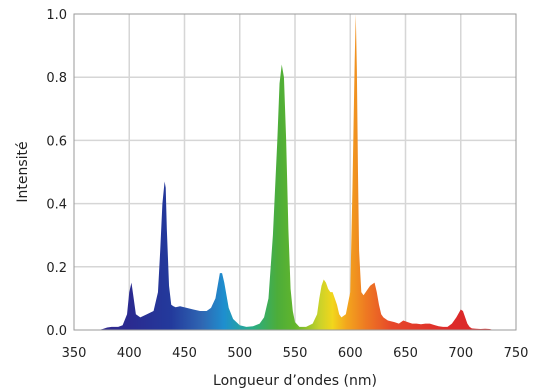 The width and height of the screenshot is (546, 392). Describe the element at coordinates (129, 353) in the screenshot. I see `x-tick-label: 400` at that location.